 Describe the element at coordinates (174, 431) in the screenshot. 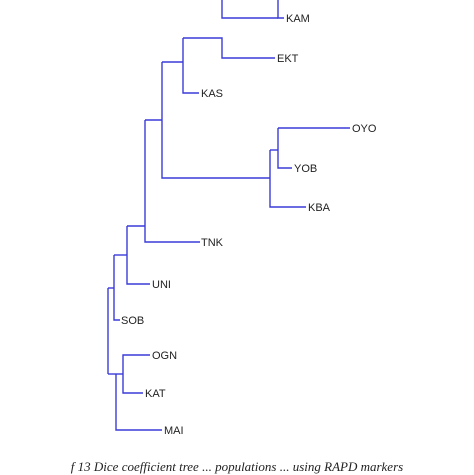

I see `leaf-mai: MAI` at that location.